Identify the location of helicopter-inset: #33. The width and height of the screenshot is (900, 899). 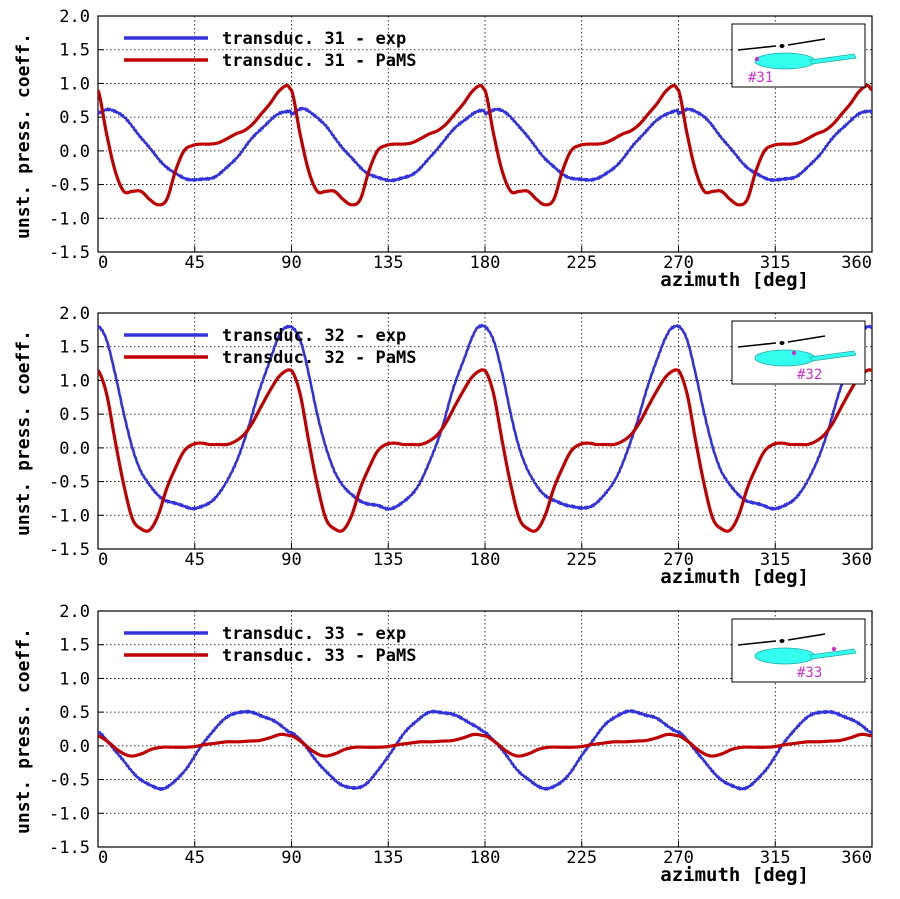
(798, 650).